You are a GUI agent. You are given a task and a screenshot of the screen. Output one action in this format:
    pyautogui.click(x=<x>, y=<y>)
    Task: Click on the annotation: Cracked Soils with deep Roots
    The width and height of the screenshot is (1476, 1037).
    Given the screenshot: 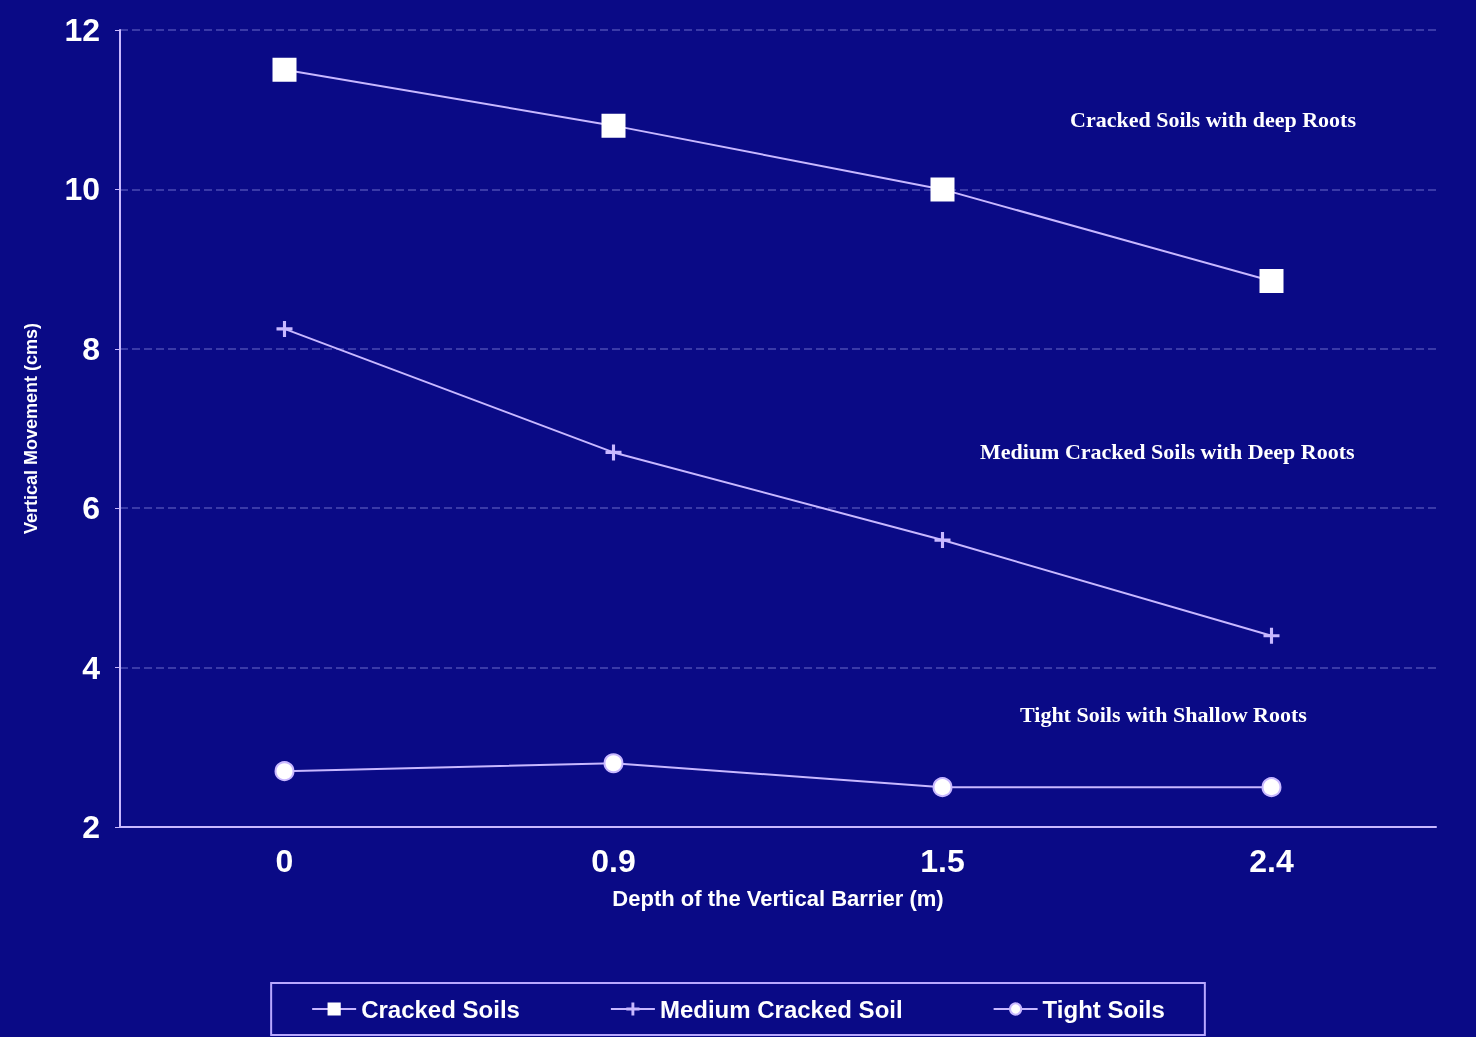 What is the action you would take?
    pyautogui.click(x=1213, y=119)
    